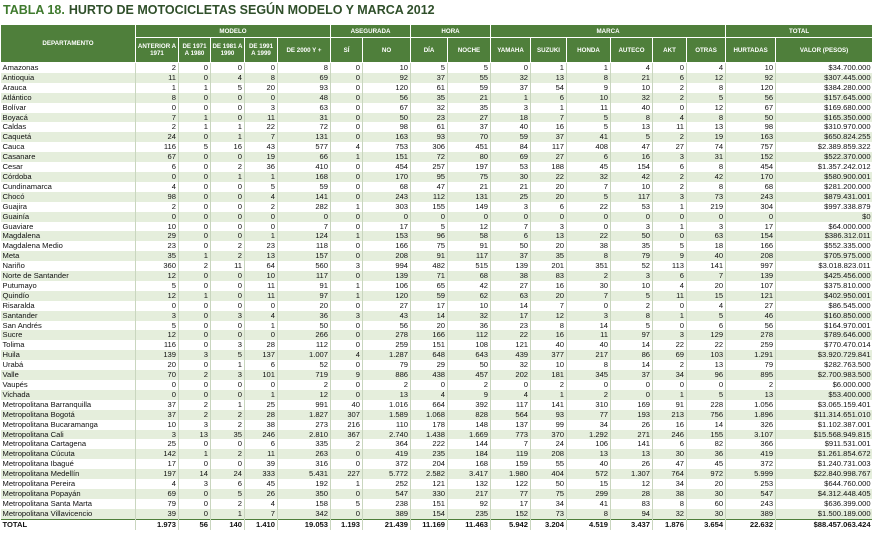 The image size is (872, 545). Describe the element at coordinates (386, 484) in the screenshot. I see `cell: 252` at that location.